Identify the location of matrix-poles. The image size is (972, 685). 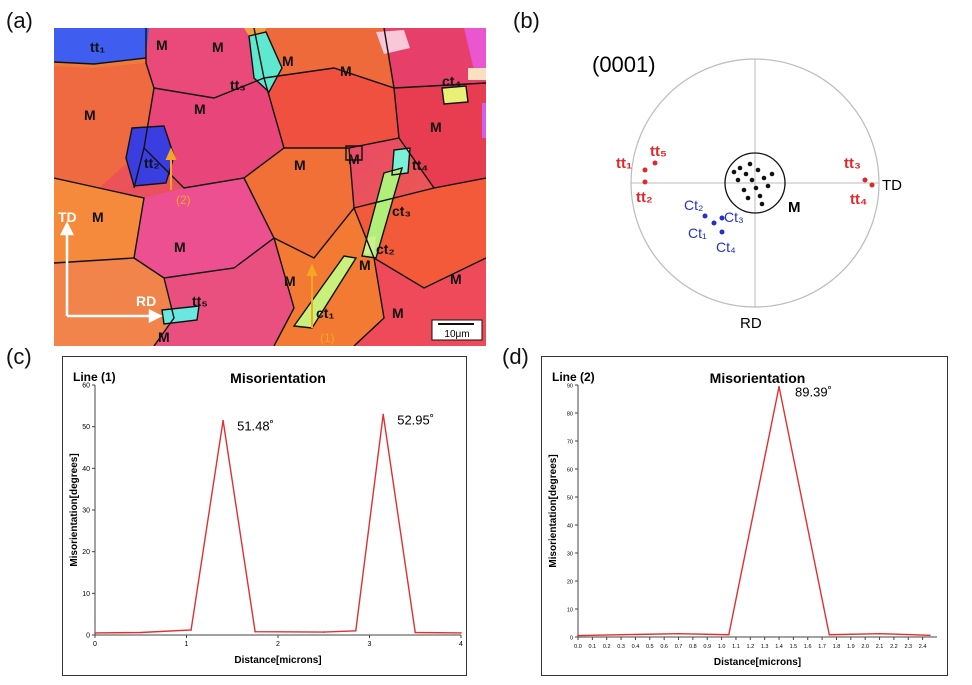
(753, 184).